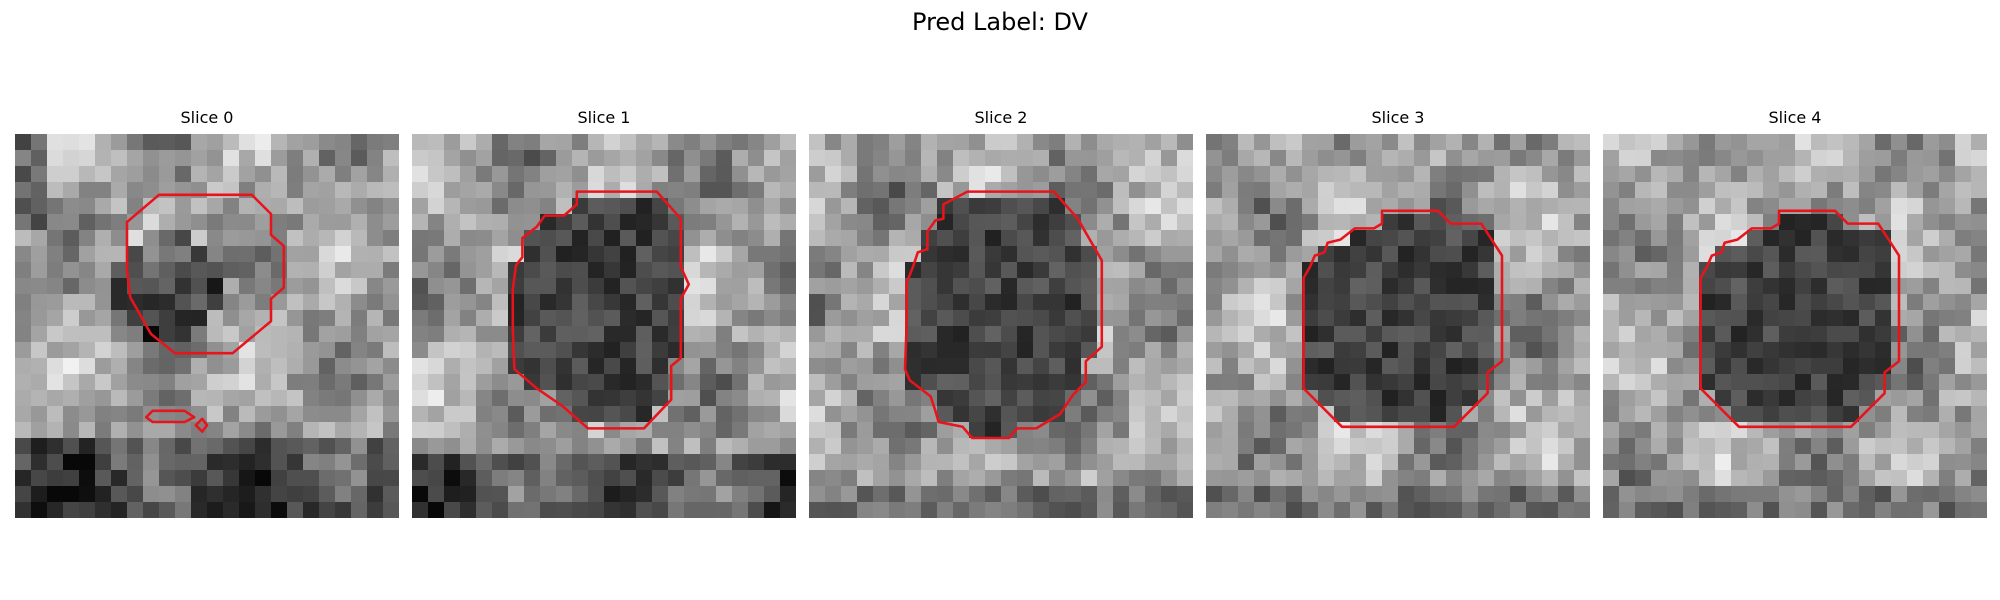 The height and width of the screenshot is (600, 2000). I want to click on slice-panel-3: Slice 3, so click(1398, 310).